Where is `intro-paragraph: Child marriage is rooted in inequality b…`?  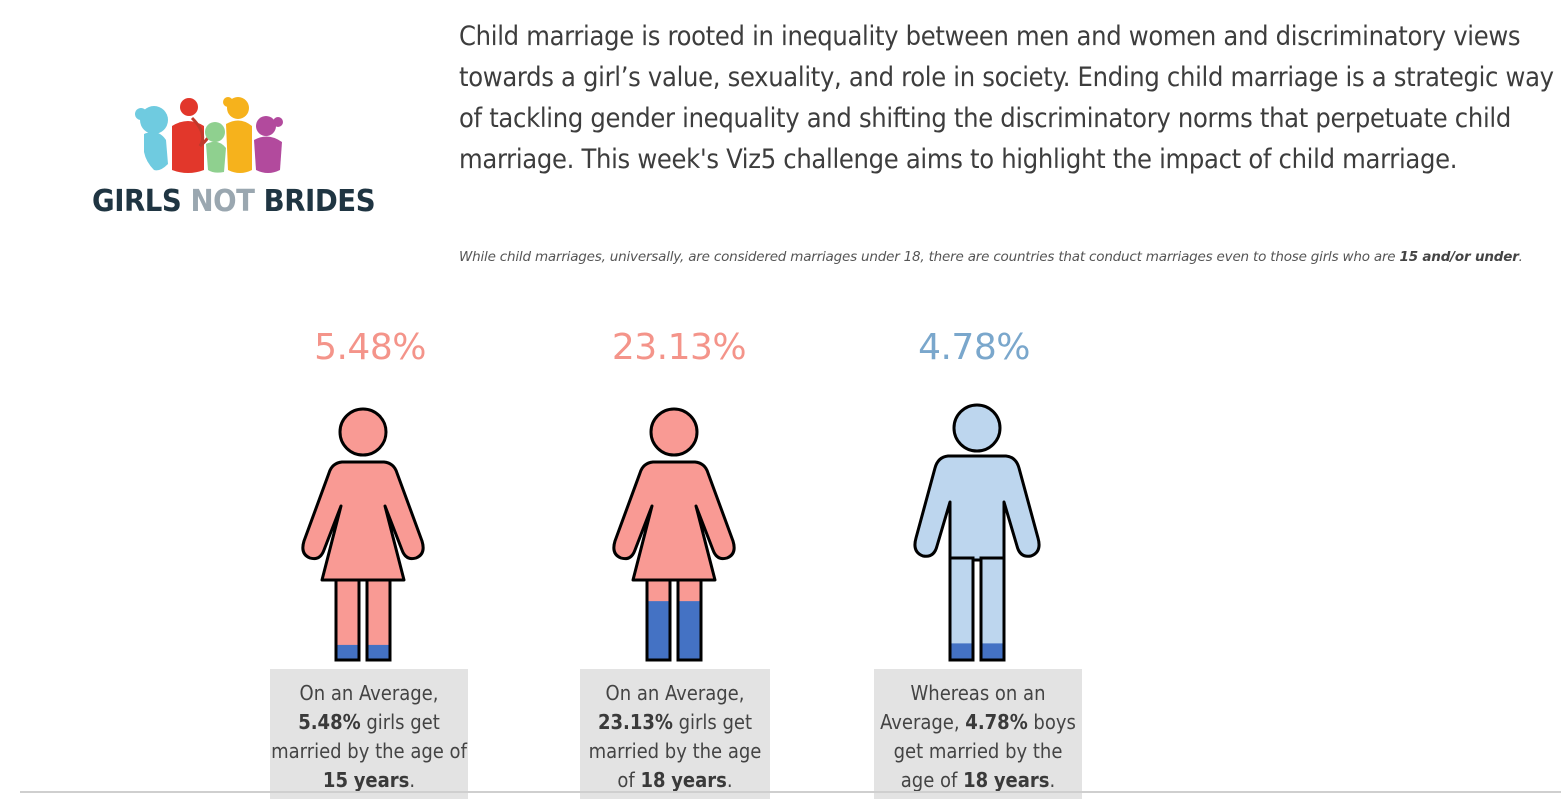
intro-paragraph: Child marriage is rooted in inequality b… is located at coordinates (1006, 98).